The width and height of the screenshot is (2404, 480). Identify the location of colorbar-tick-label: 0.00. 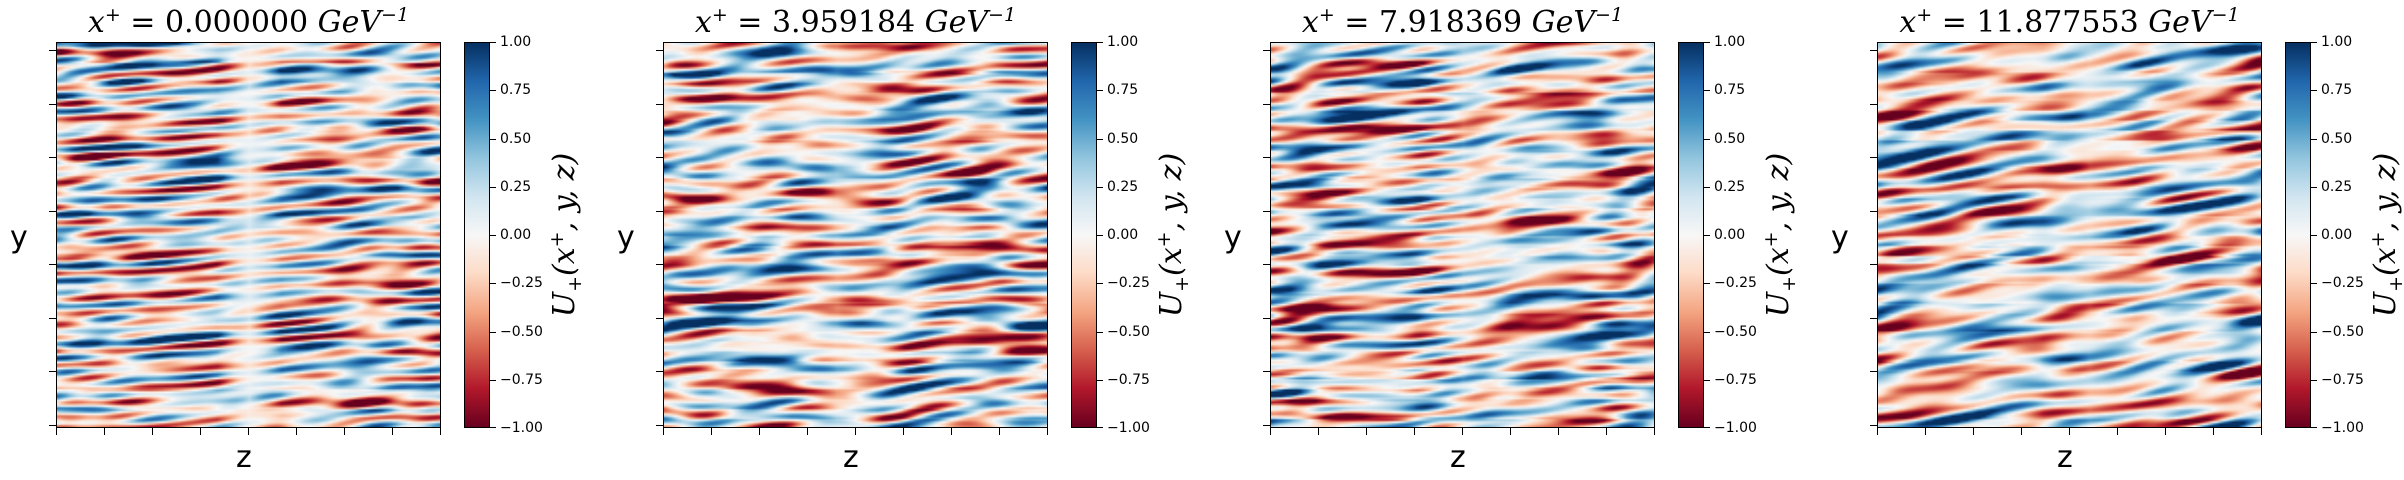
(1123, 235).